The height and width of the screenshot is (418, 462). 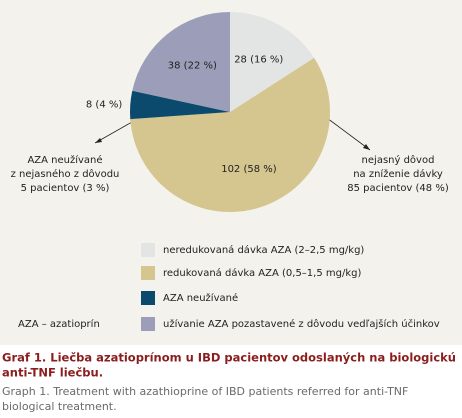 I want to click on slice-label: 28 (16 %), so click(x=258, y=59).